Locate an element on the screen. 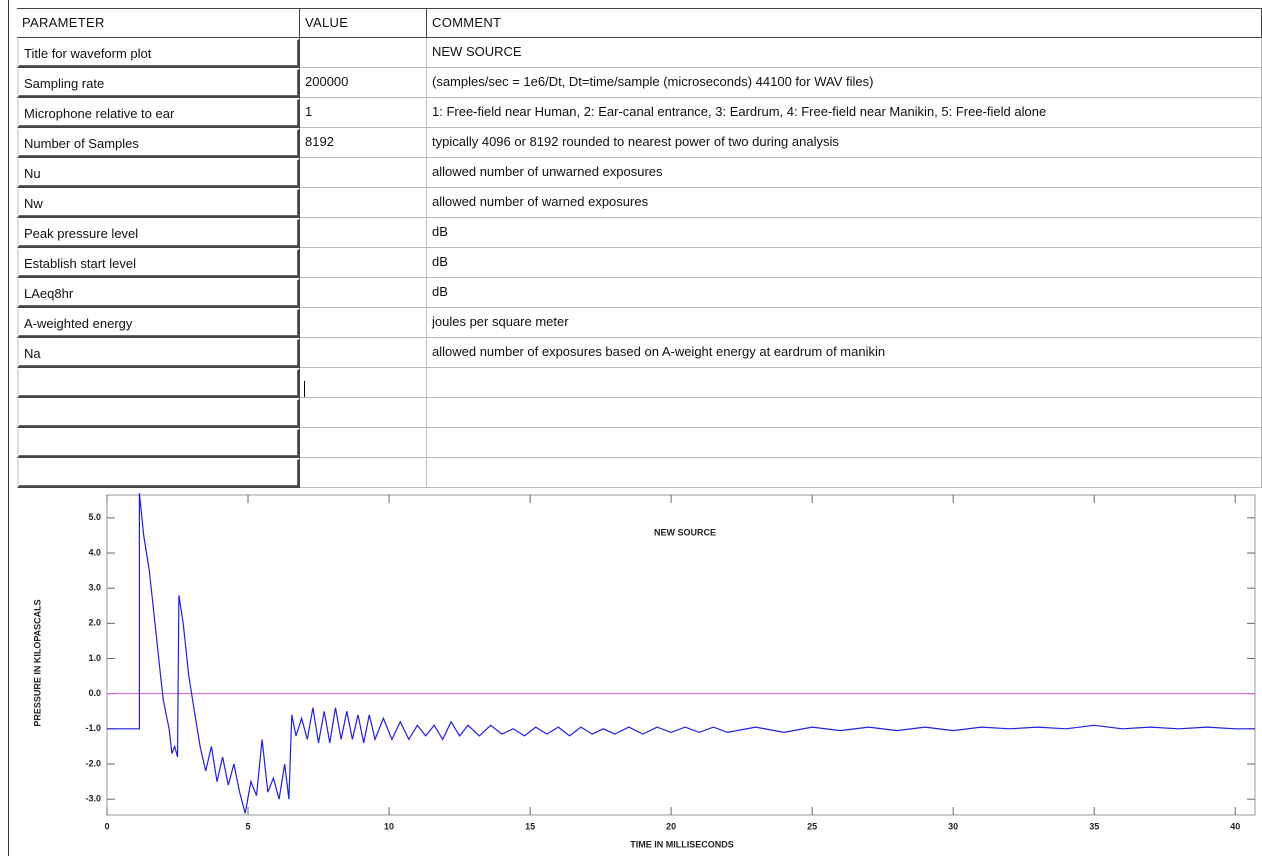 This screenshot has height=856, width=1262. y-tick-label: 5.0 is located at coordinates (94, 517).